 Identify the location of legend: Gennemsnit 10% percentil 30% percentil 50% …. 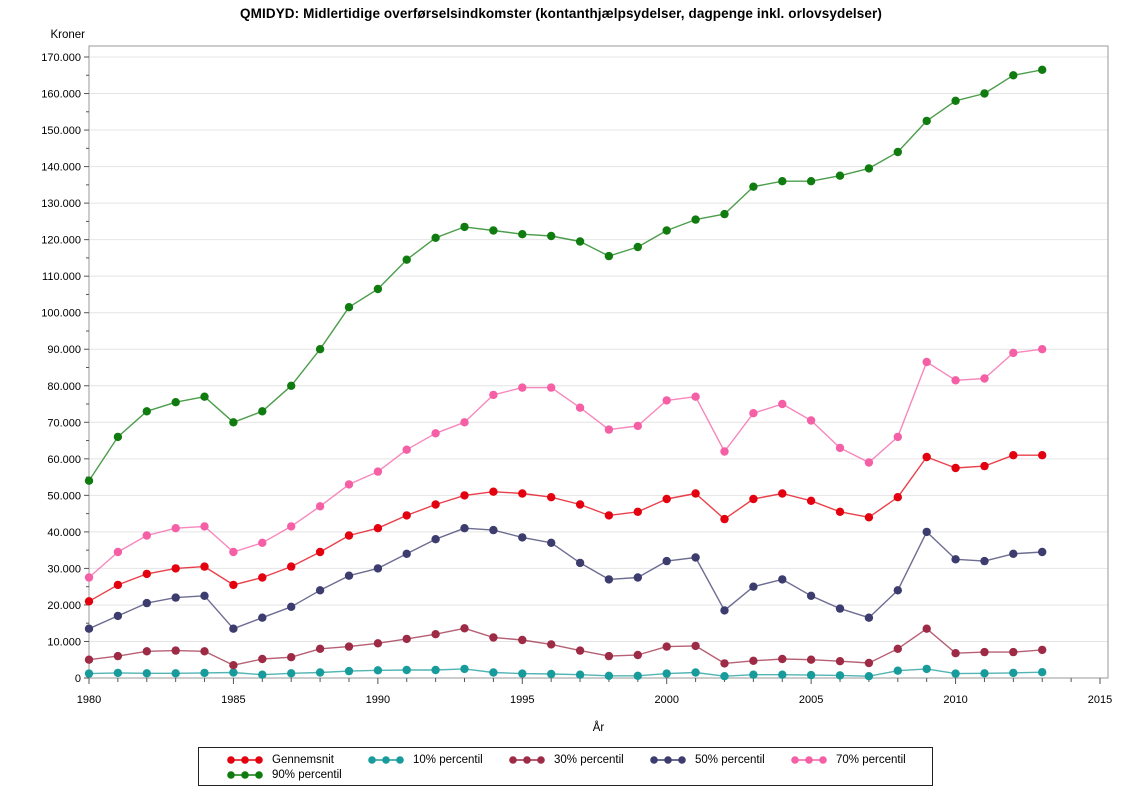
(565, 766).